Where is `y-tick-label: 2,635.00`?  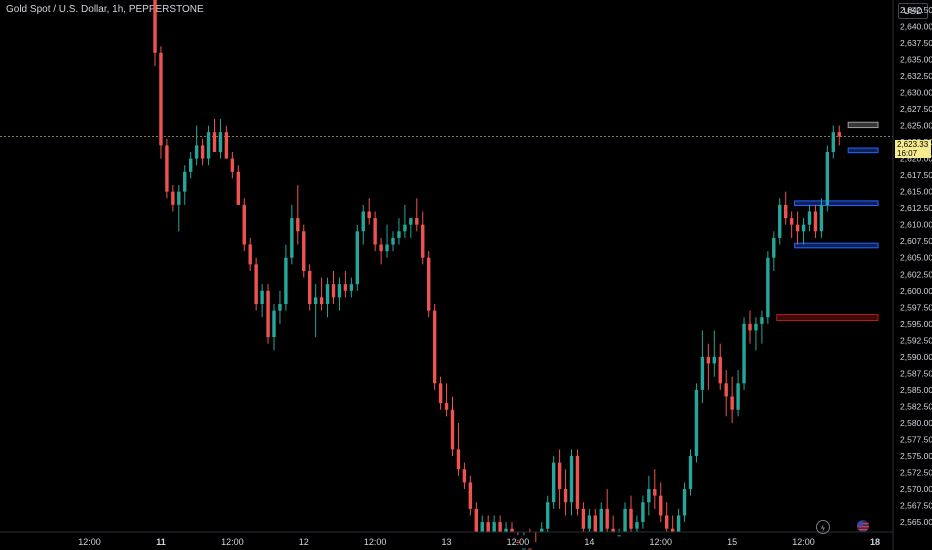 y-tick-label: 2,635.00 is located at coordinates (916, 59).